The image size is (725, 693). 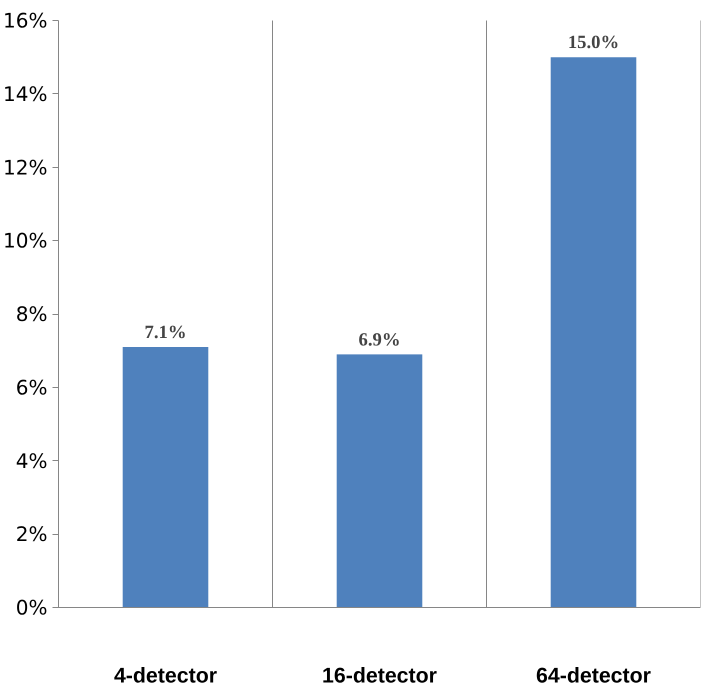 I want to click on data-label: 15.0%, so click(x=594, y=43).